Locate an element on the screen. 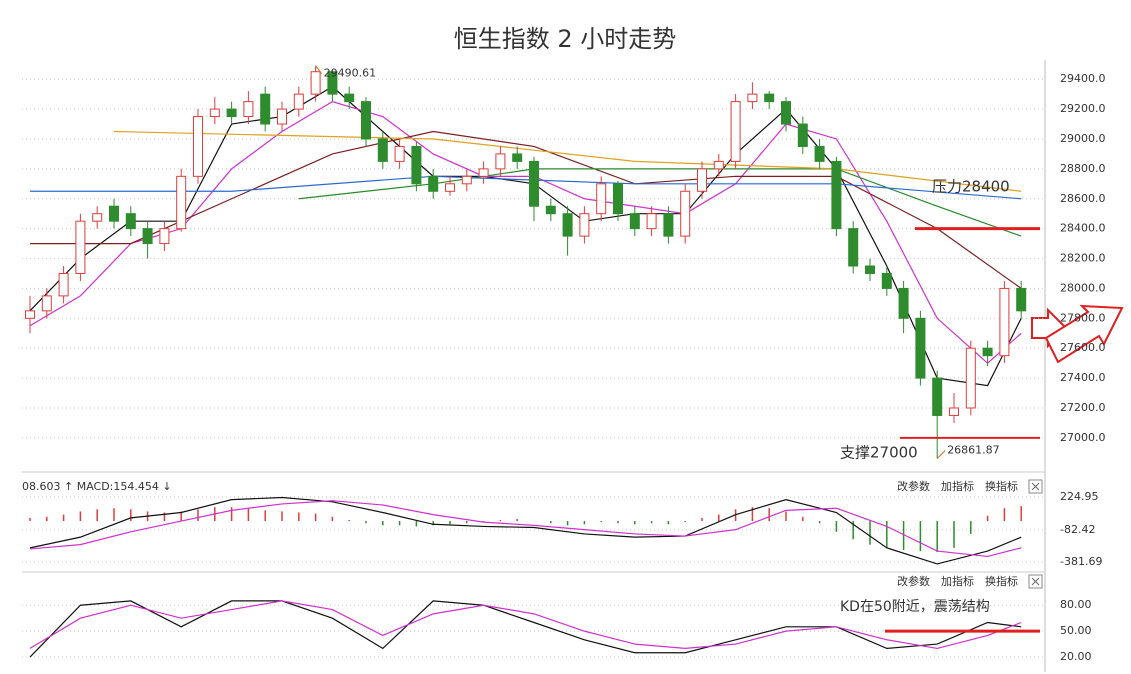 This screenshot has width=1131, height=674. y-tick-label: 29000.0 is located at coordinates (1083, 138).